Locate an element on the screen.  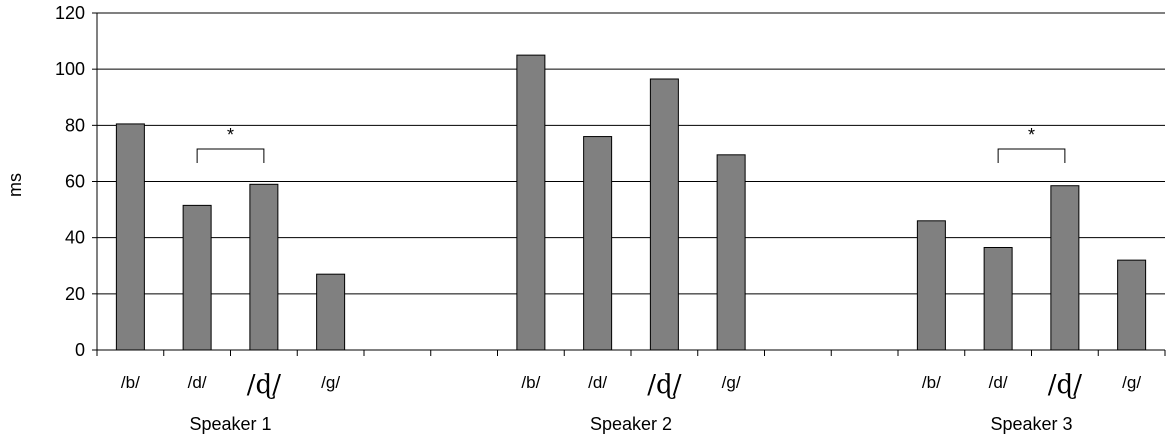
y-tick-label: 120 is located at coordinates (70, 13).